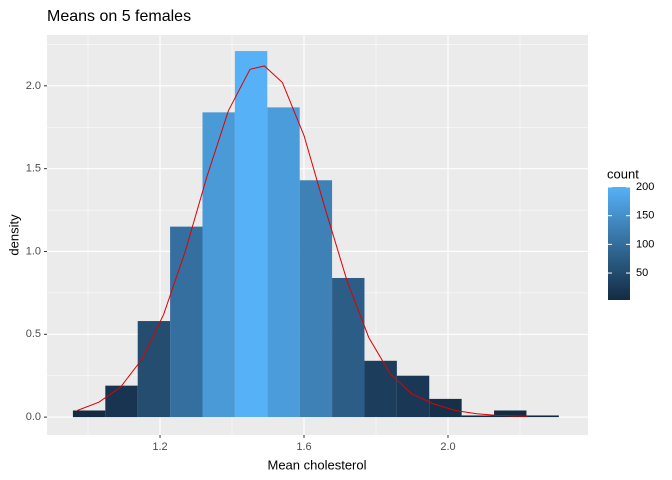 Image resolution: width=672 pixels, height=480 pixels. I want to click on chart-title: Means on 5 females, so click(119, 16).